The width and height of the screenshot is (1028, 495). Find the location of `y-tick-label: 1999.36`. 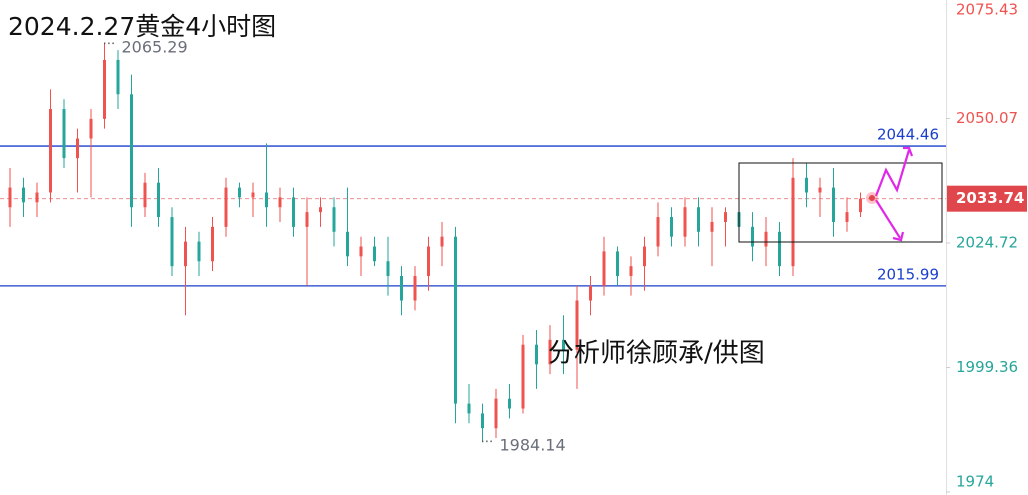

y-tick-label: 1999.36 is located at coordinates (987, 367).